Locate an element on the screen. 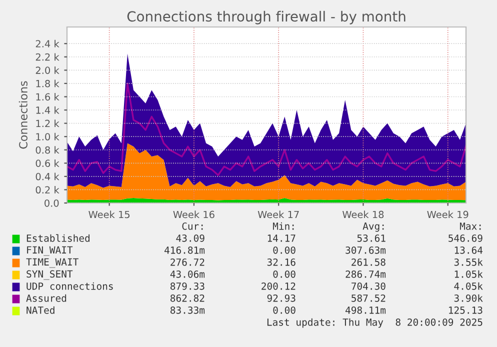 The height and width of the screenshot is (347, 497). text: 43.09 is located at coordinates (190, 238).